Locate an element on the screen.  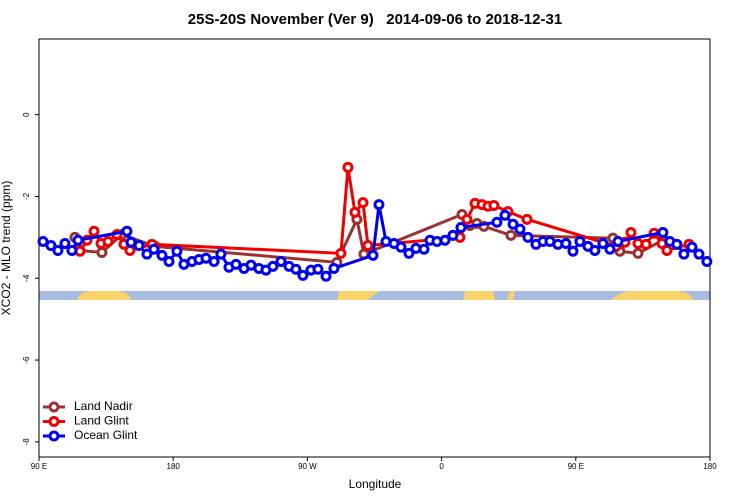
y-axis-label: XCO2 - MLO trend (ppm) is located at coordinates (6, 248).